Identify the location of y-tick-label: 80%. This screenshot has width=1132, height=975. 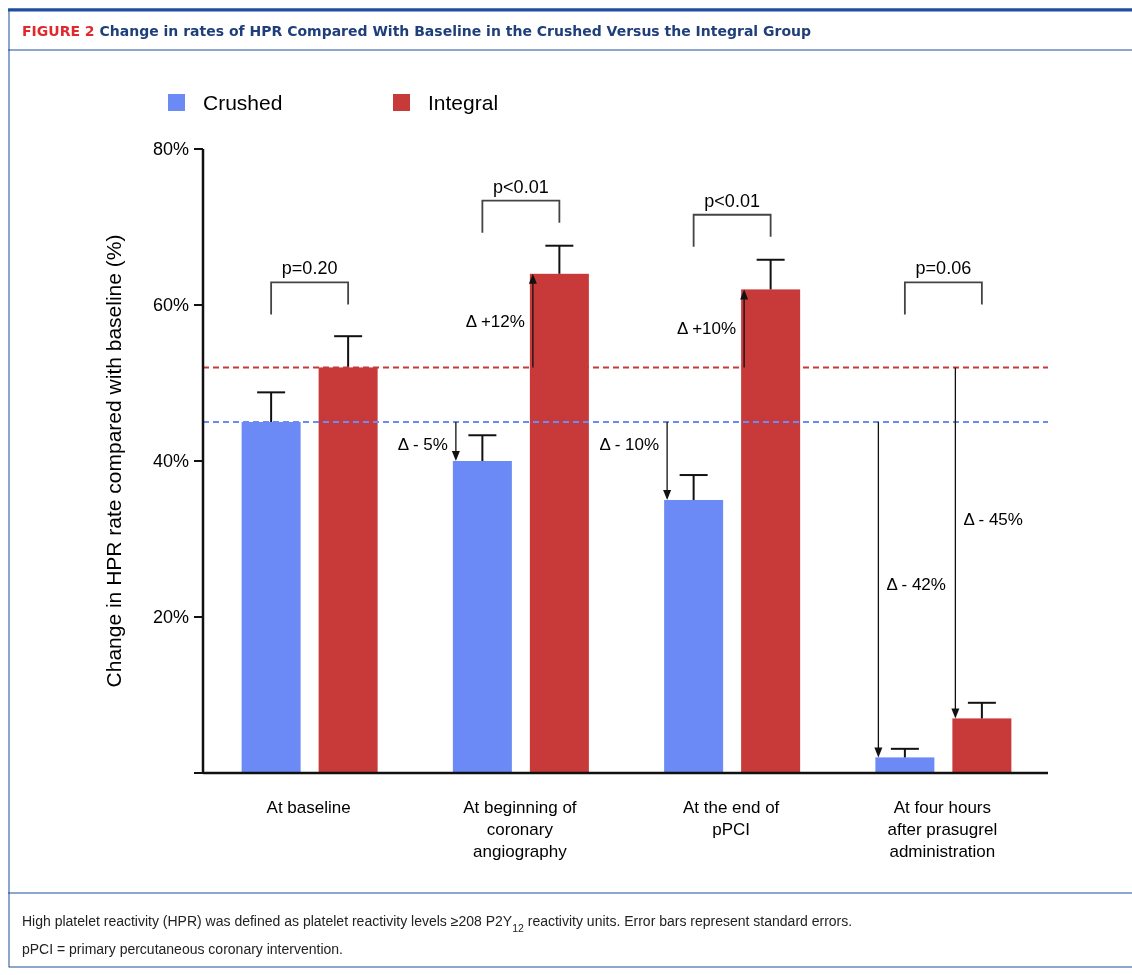
(170, 149).